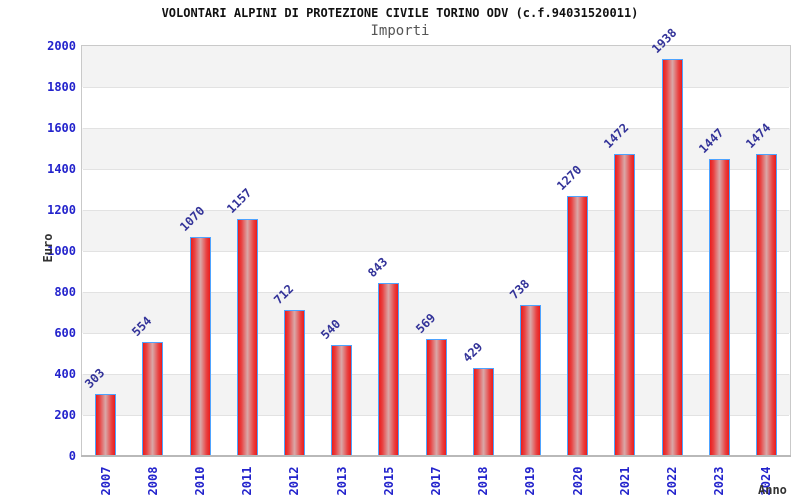  Describe the element at coordinates (106, 481) in the screenshot. I see `x-tick-label: 2007` at that location.